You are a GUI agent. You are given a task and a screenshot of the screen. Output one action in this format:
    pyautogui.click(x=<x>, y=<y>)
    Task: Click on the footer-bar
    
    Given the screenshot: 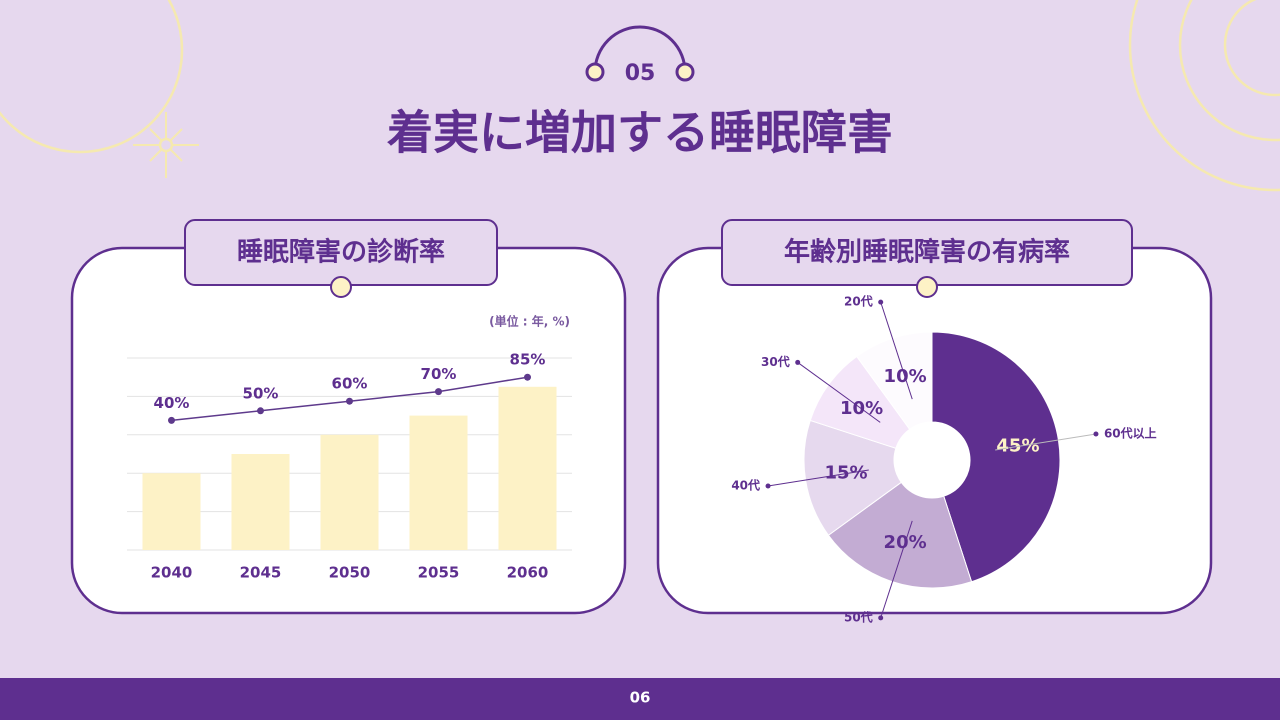 What is the action you would take?
    pyautogui.click(x=640, y=699)
    